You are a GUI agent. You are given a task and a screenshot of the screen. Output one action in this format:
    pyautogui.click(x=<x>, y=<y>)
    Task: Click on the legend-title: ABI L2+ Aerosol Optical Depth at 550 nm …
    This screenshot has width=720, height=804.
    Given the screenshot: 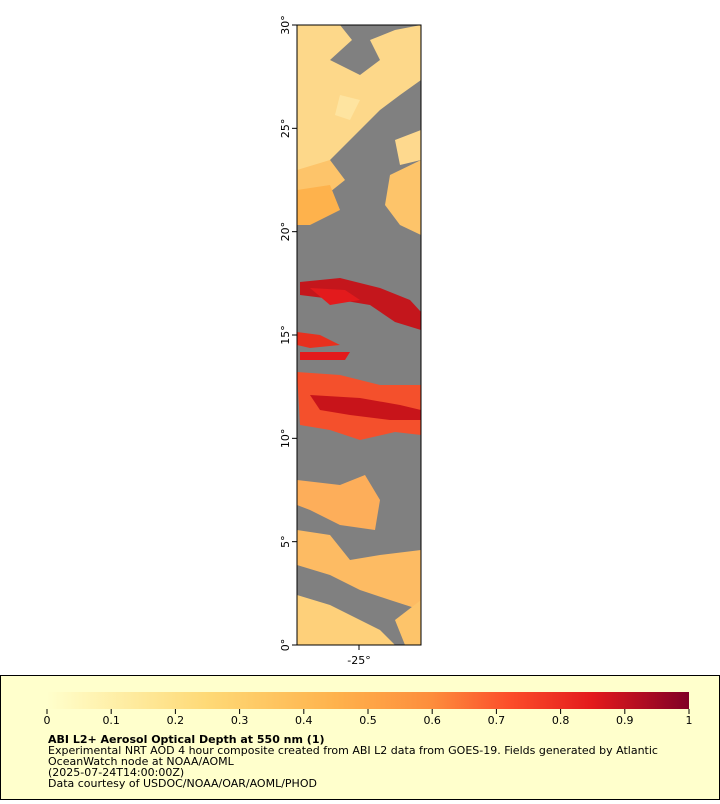 What is the action you would take?
    pyautogui.click(x=186, y=739)
    